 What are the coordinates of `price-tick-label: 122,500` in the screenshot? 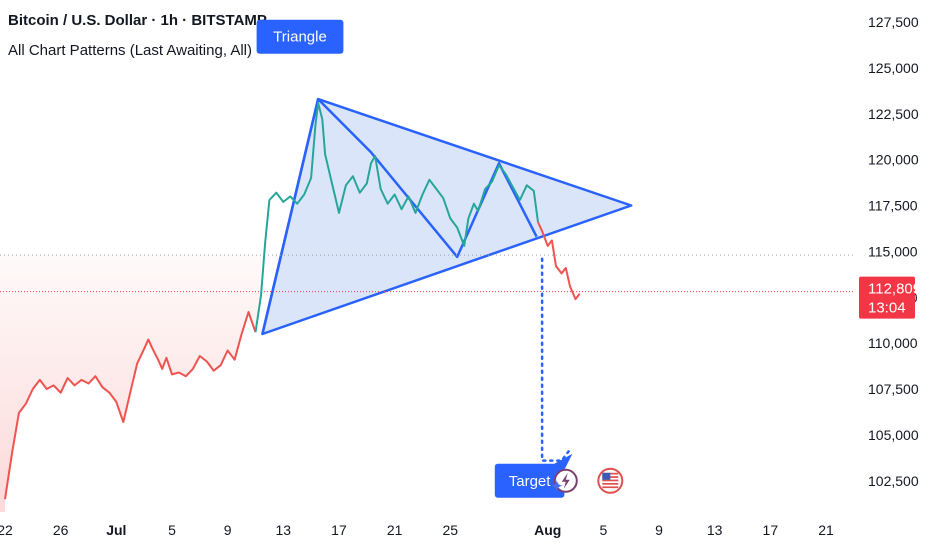 It's located at (893, 114).